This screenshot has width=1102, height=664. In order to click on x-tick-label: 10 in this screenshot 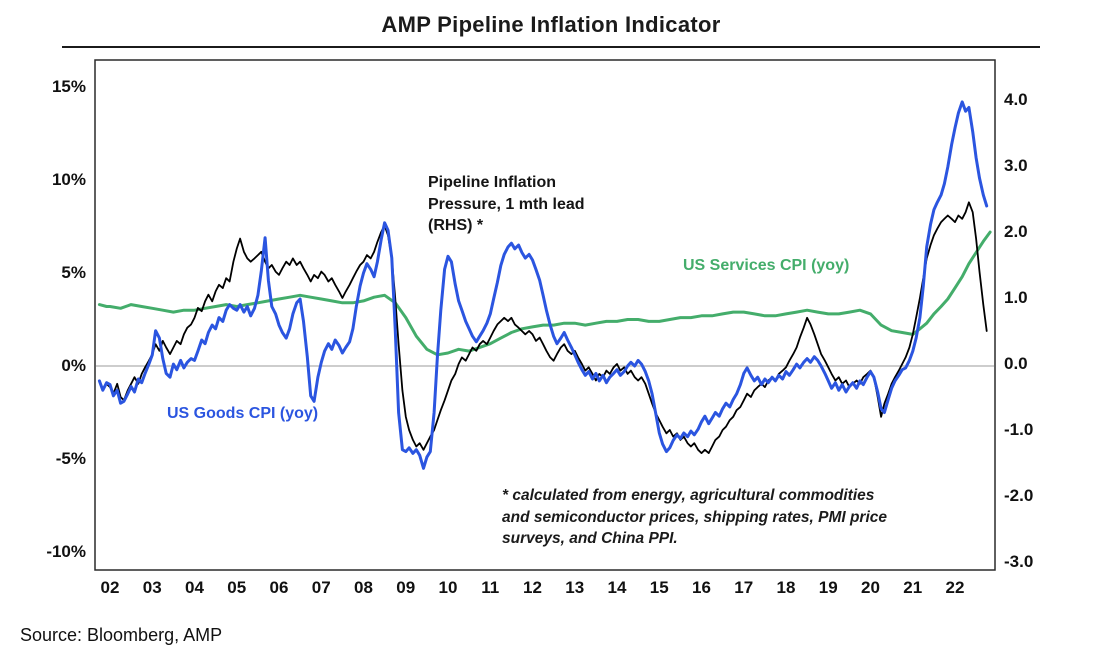, I will do `click(448, 587)`.